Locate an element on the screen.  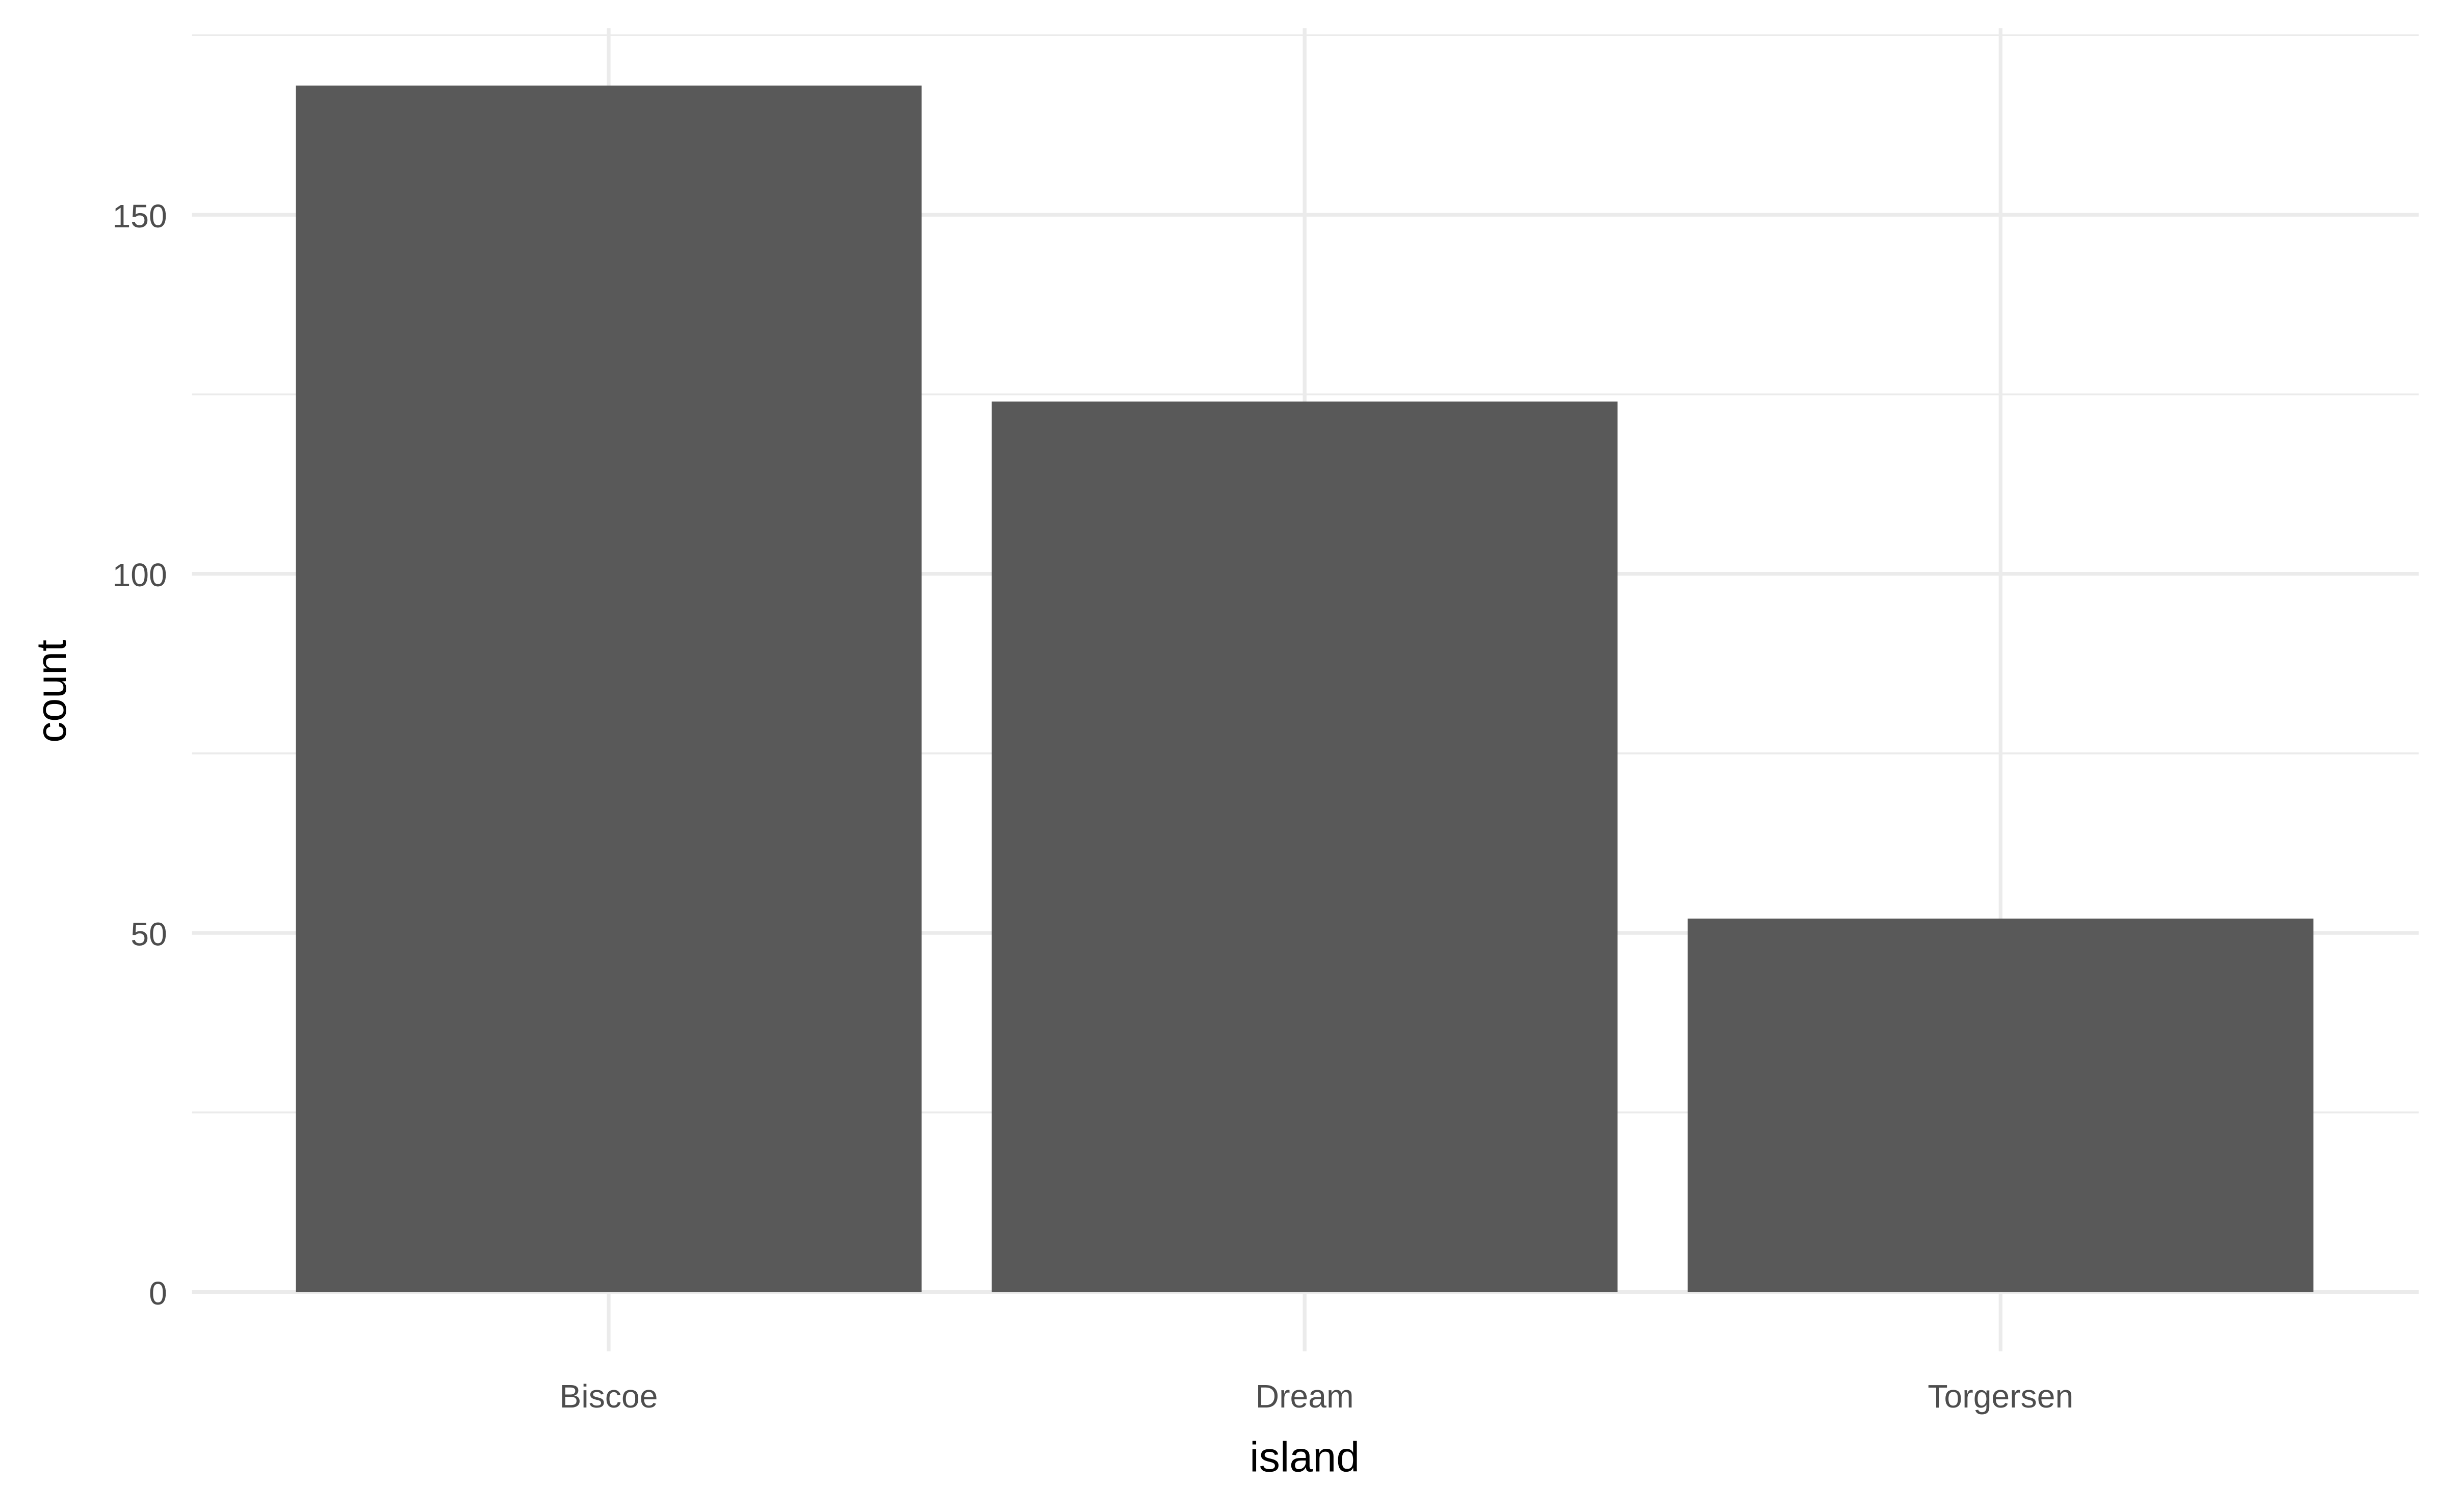
x-axis-ticks: Biscoe Dream Torgersen is located at coordinates (1317, 1396).